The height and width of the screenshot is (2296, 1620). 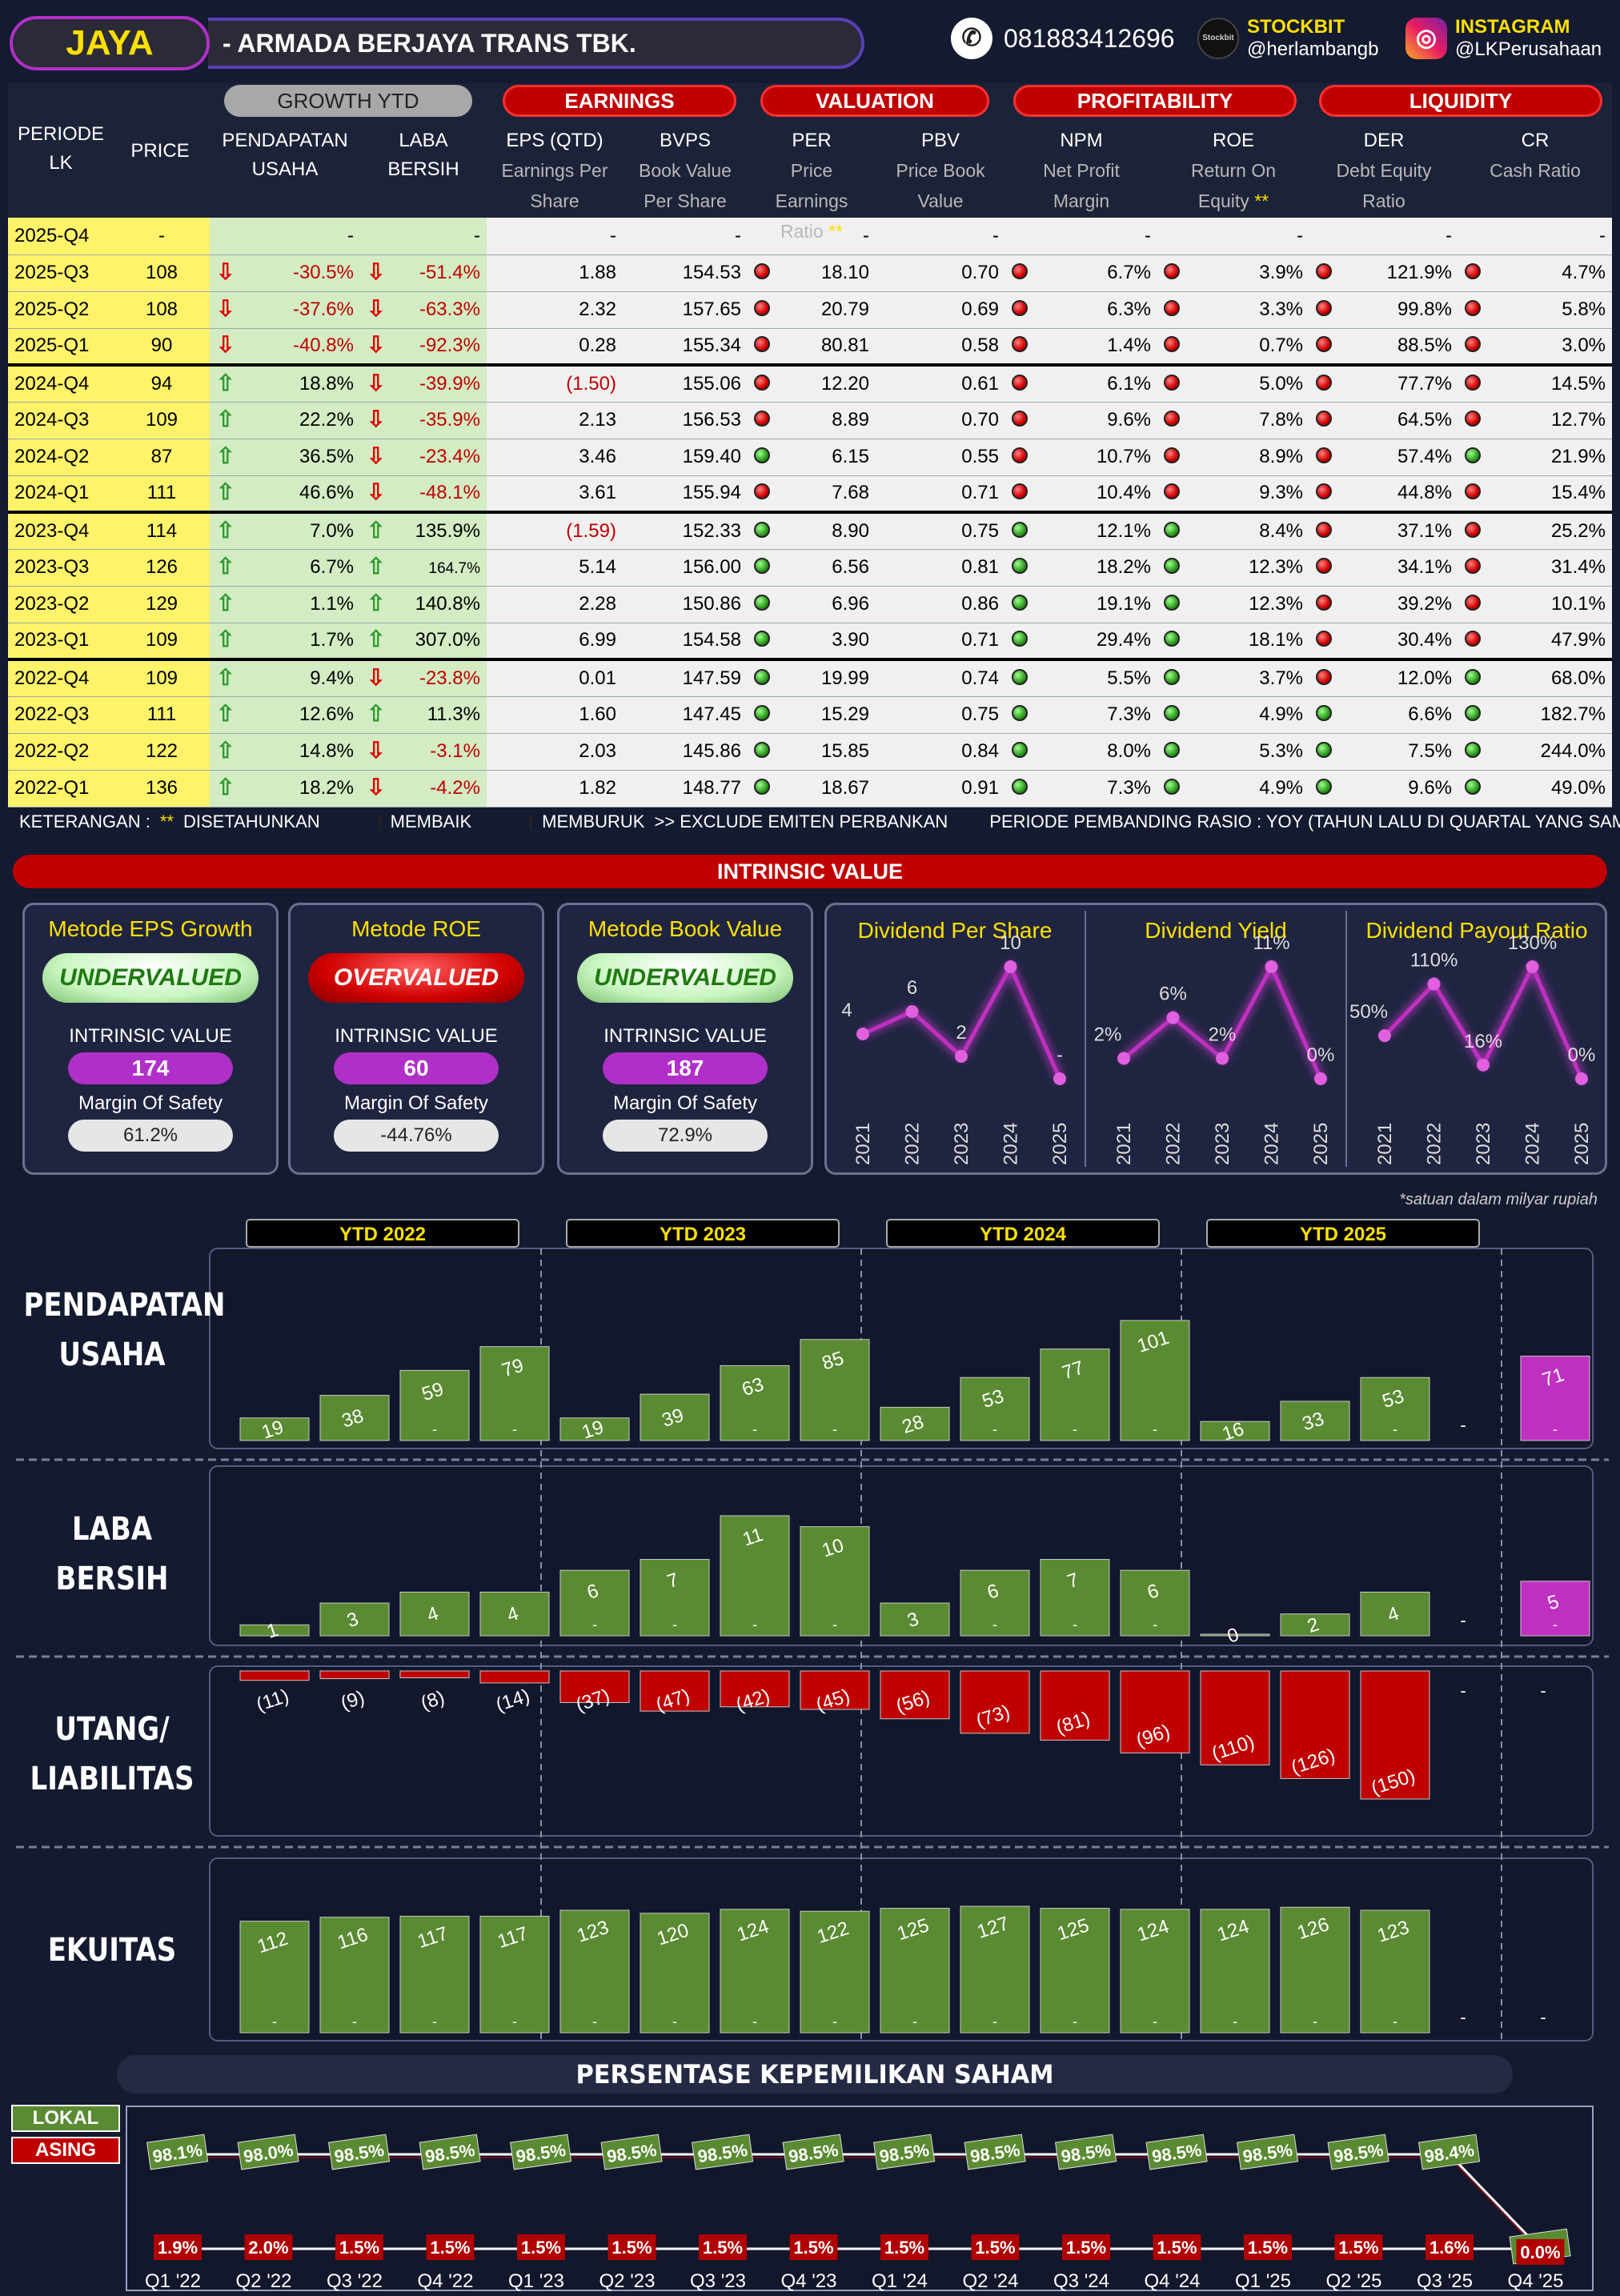 What do you see at coordinates (1123, 640) in the screenshot?
I see `cell-value: 29.4%` at bounding box center [1123, 640].